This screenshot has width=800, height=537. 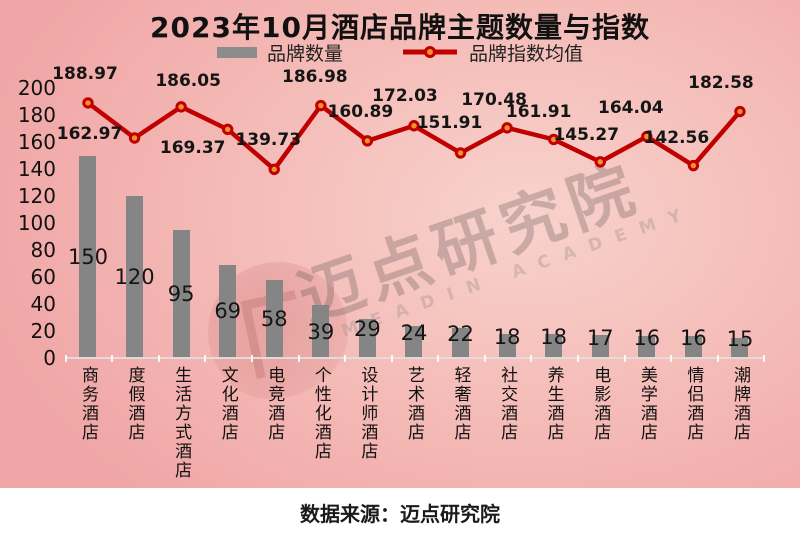 I want to click on legend-item-bars: 品牌数量, so click(x=279, y=52).